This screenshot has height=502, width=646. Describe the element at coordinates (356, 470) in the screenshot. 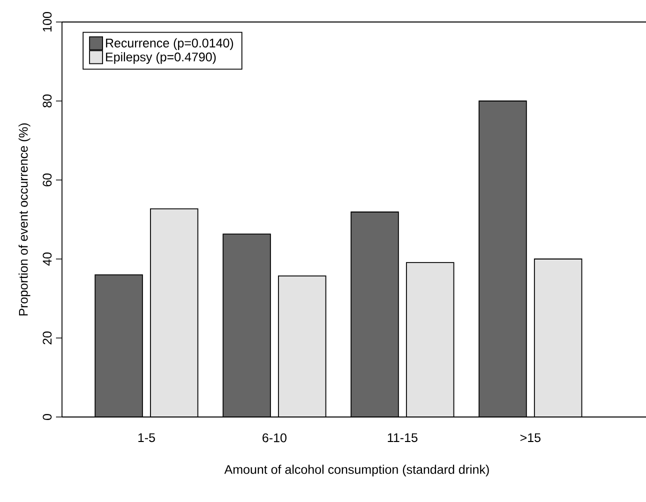

I see `x-axis-title: Amount of alcohol consumption (standard drink)` at that location.